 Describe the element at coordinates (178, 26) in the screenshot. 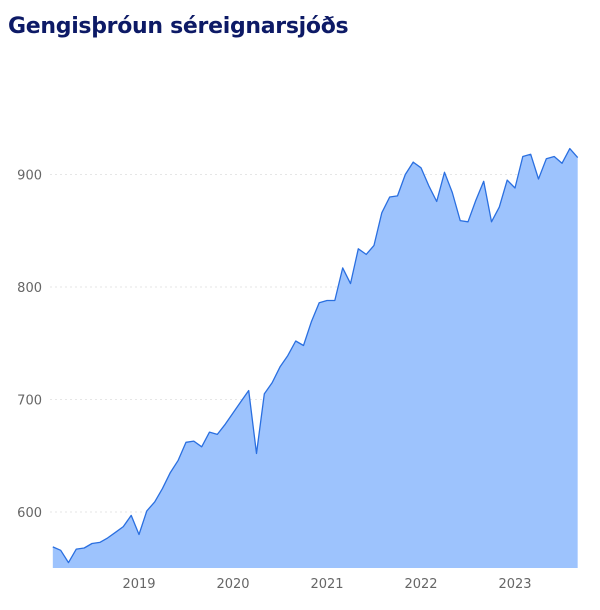

I see `chart-title: Gengisþróun séreignarsjóðs` at that location.